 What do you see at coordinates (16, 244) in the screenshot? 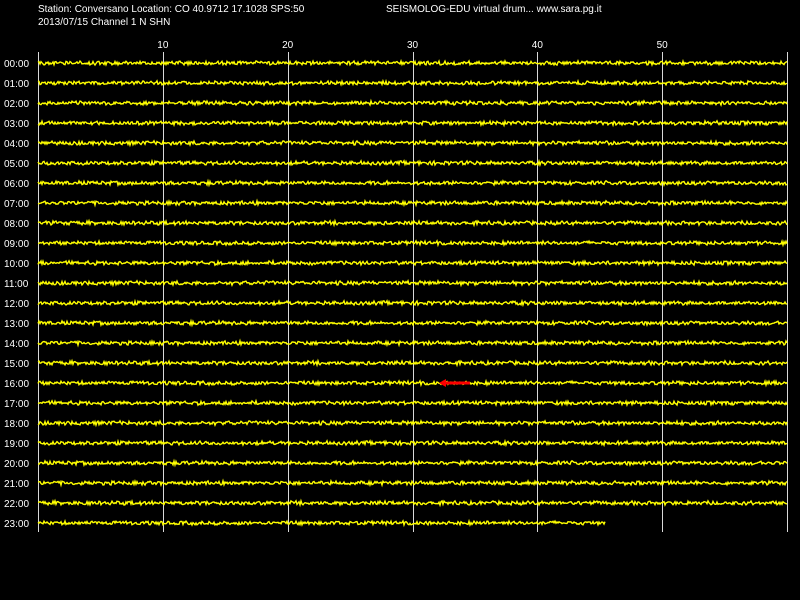
I see `hour-label-0900: 09:00` at bounding box center [16, 244].